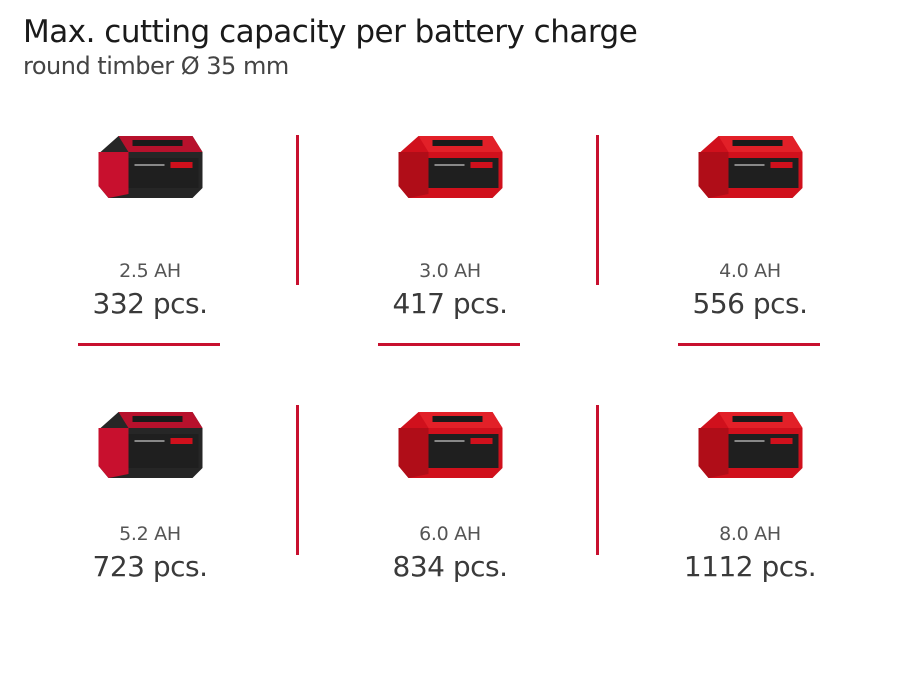 The width and height of the screenshot is (900, 675). What do you see at coordinates (750, 303) in the screenshot?
I see `cut-count: 556 pcs.` at bounding box center [750, 303].